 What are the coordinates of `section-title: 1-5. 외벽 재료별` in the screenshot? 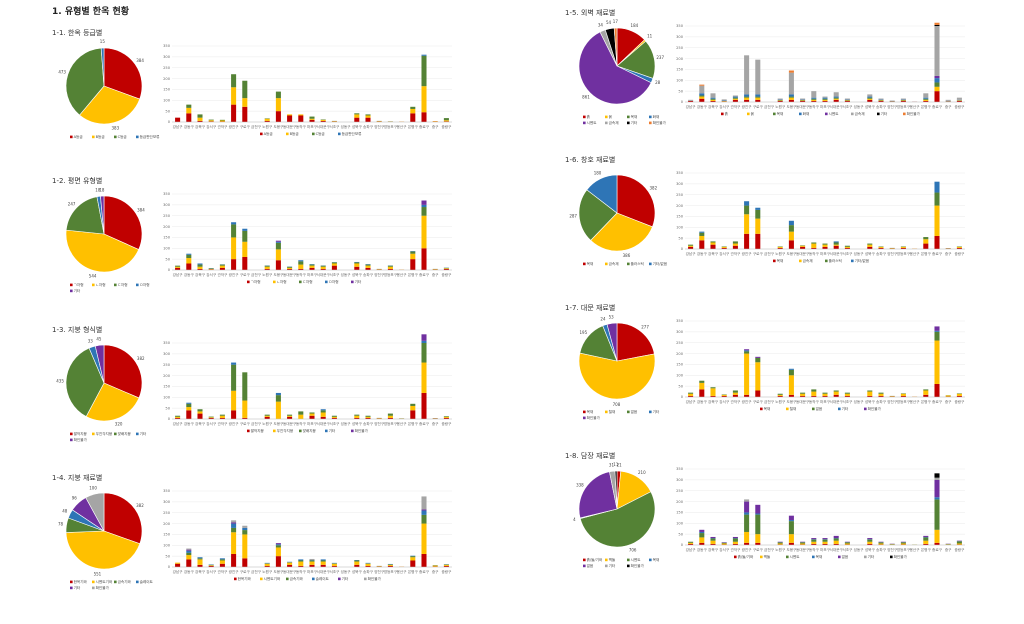 It's located at (590, 13).